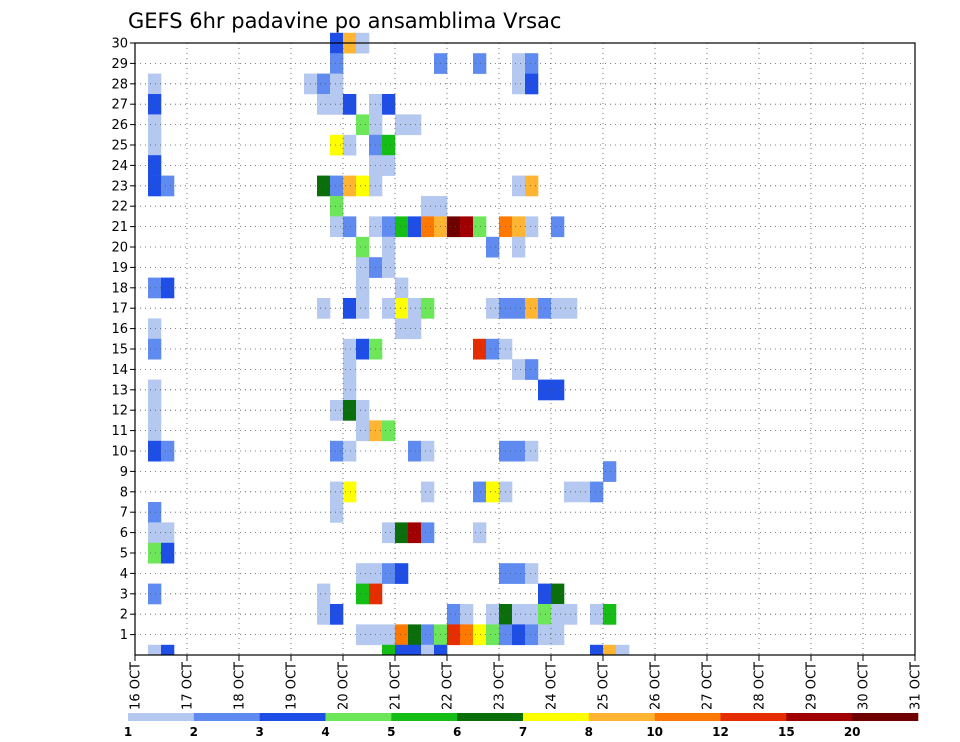 The image size is (960, 742). I want to click on y-tick-label: 2, so click(124, 615).